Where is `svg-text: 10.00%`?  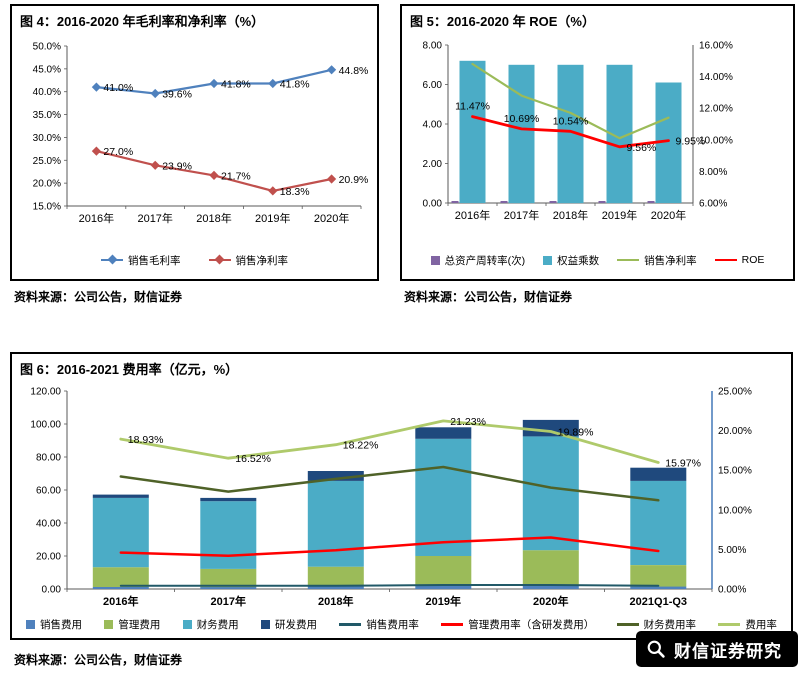 svg-text: 10.00% is located at coordinates (716, 140).